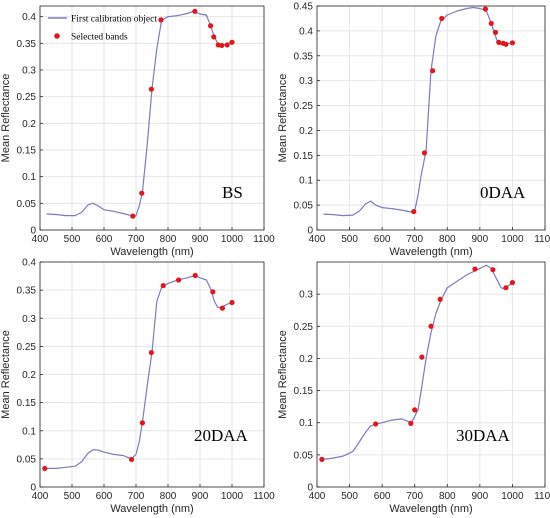  I want to click on legend-marker-swatch, so click(57, 36).